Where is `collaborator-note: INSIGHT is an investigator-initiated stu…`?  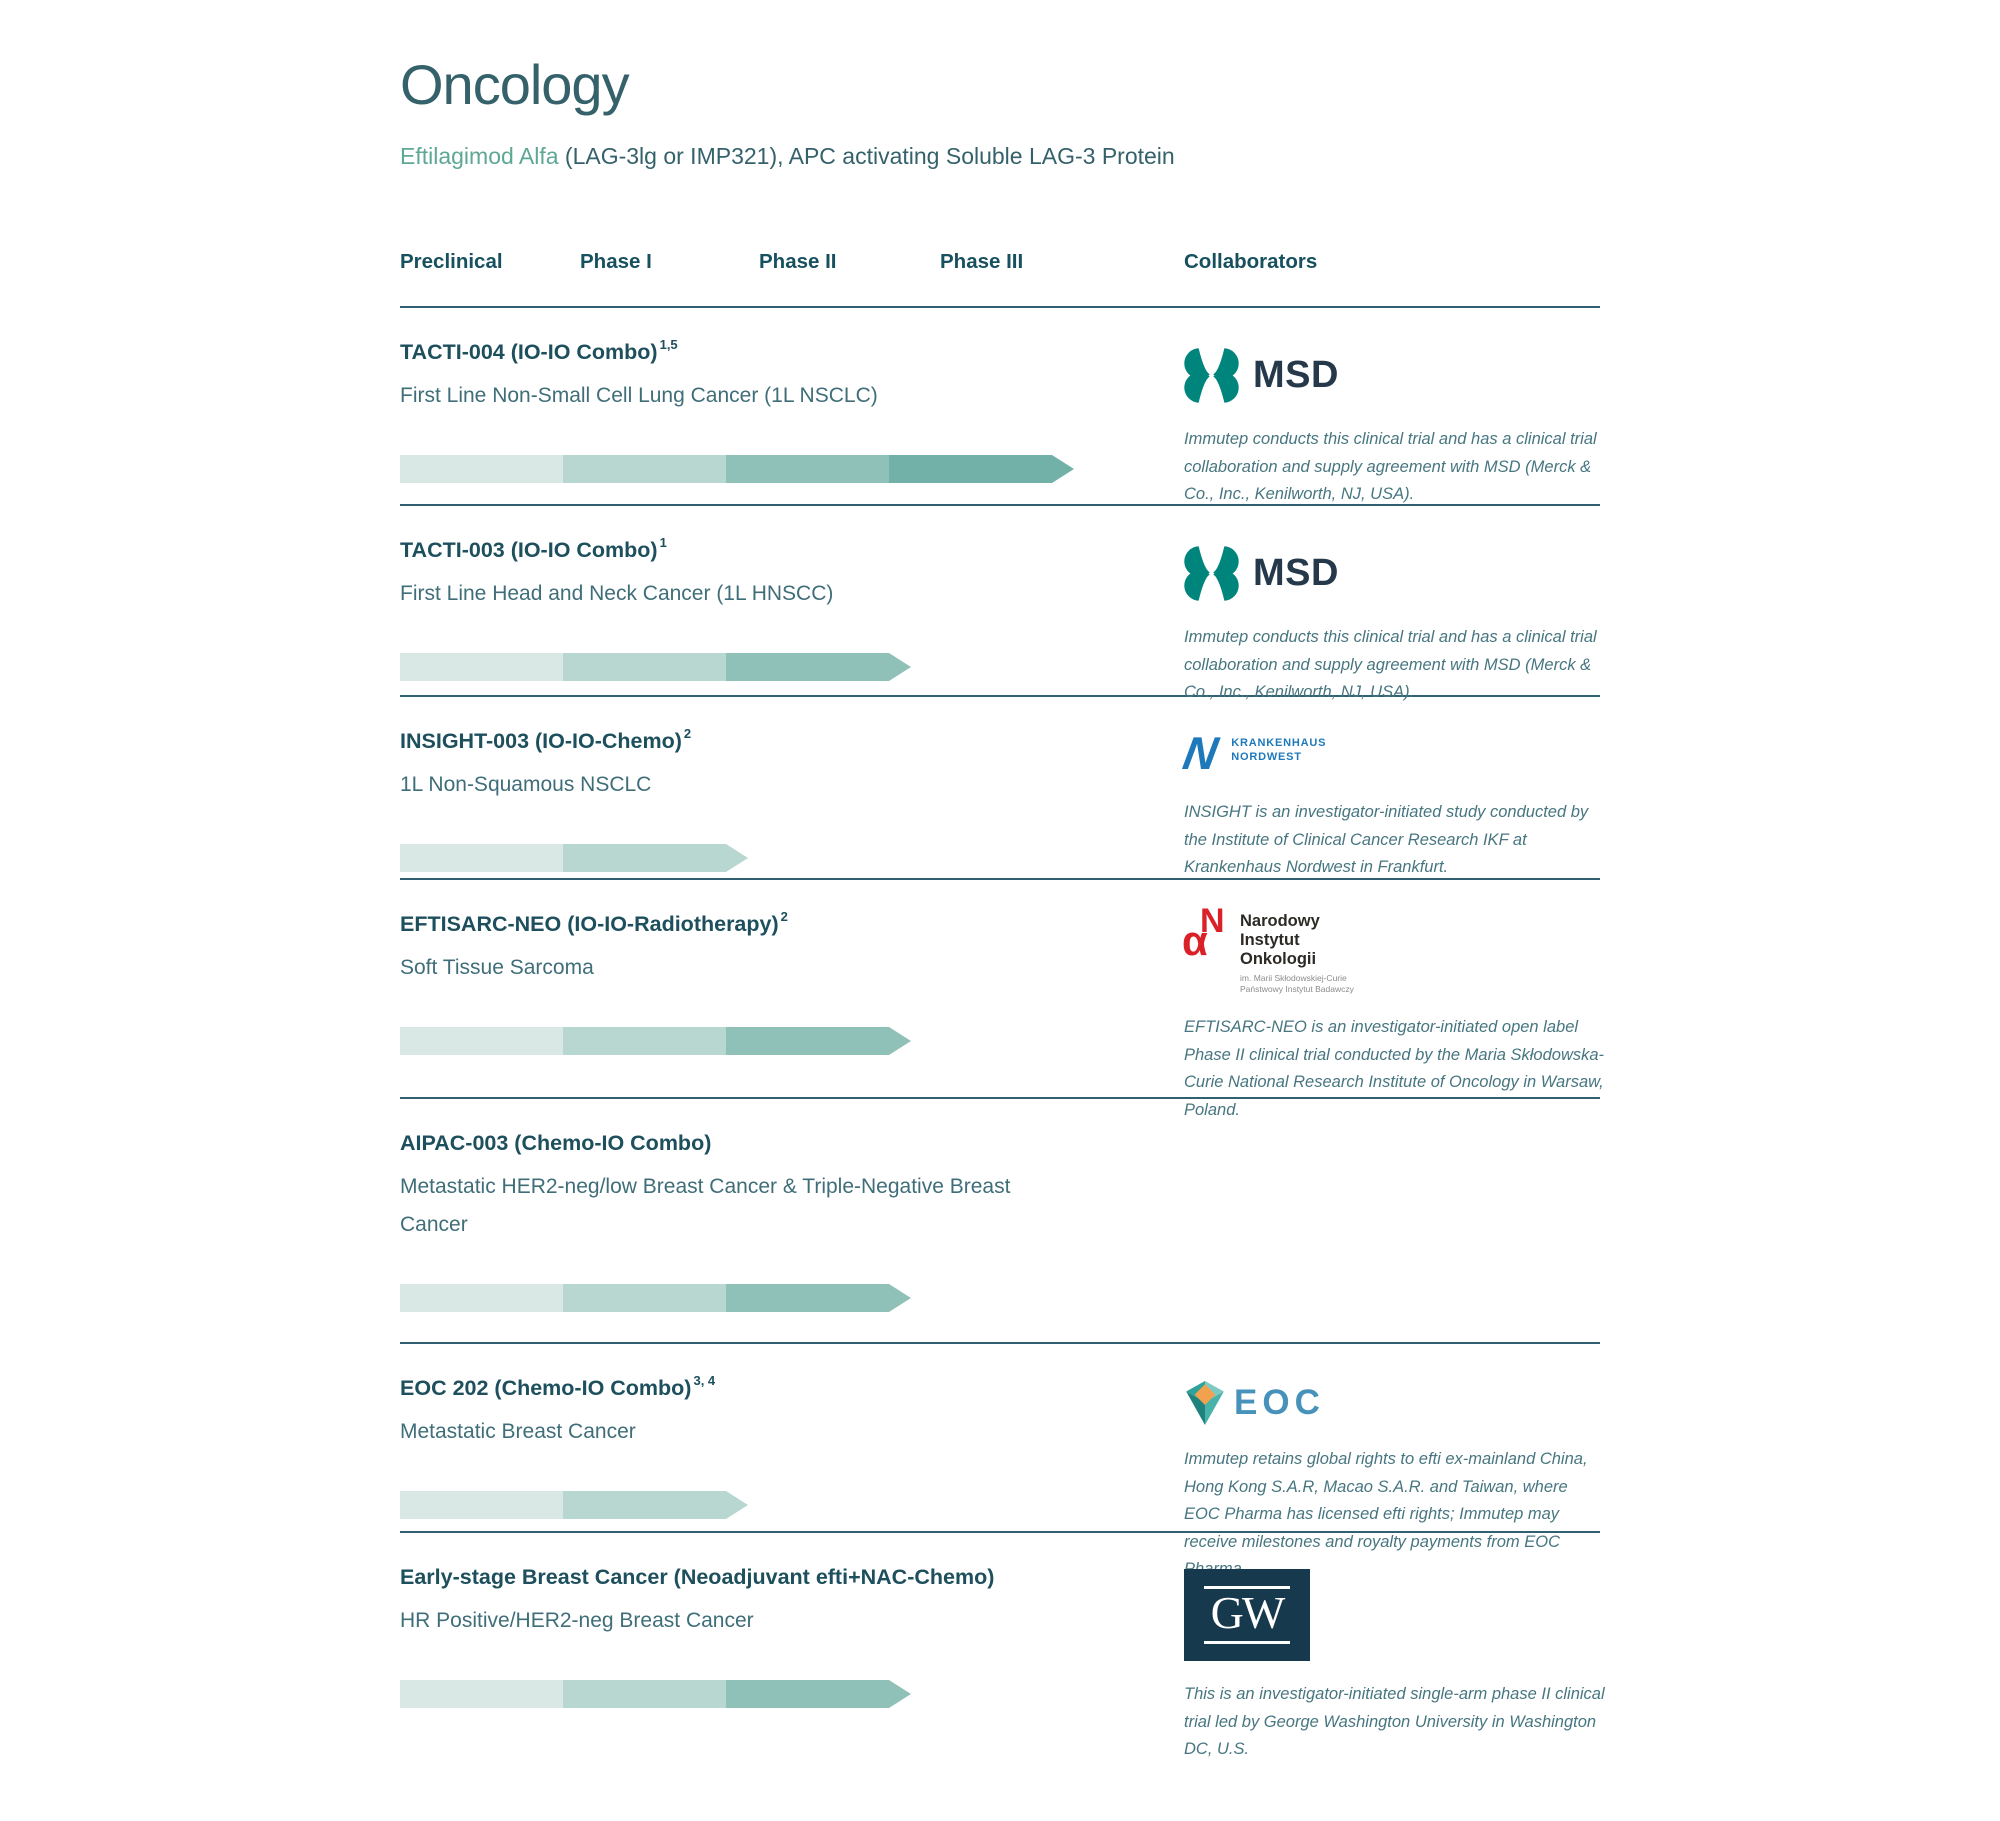 collaborator-note: INSIGHT is an investigator-initiated stu… is located at coordinates (1386, 839).